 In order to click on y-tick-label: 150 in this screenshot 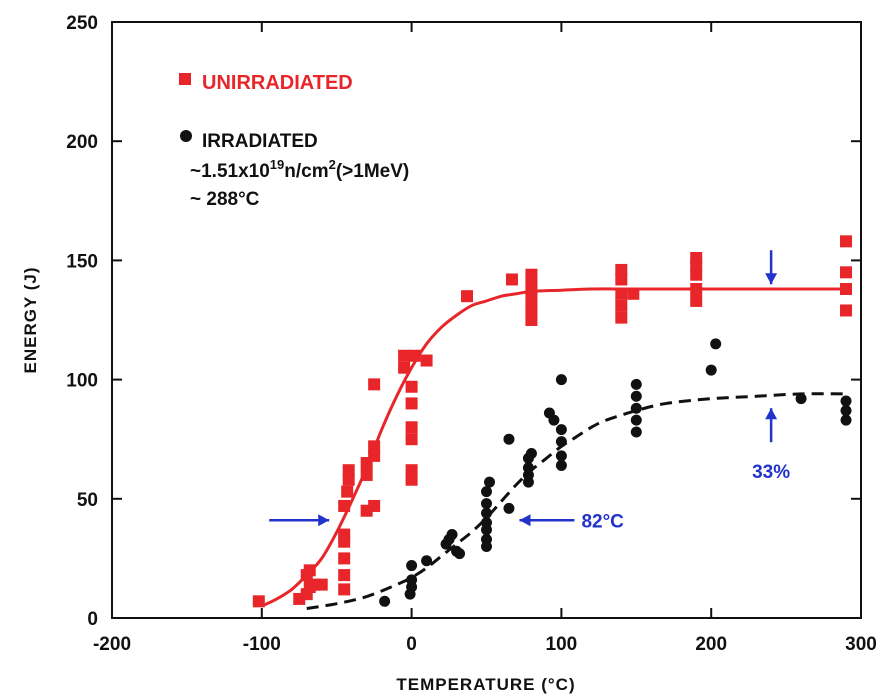, I will do `click(82, 261)`.